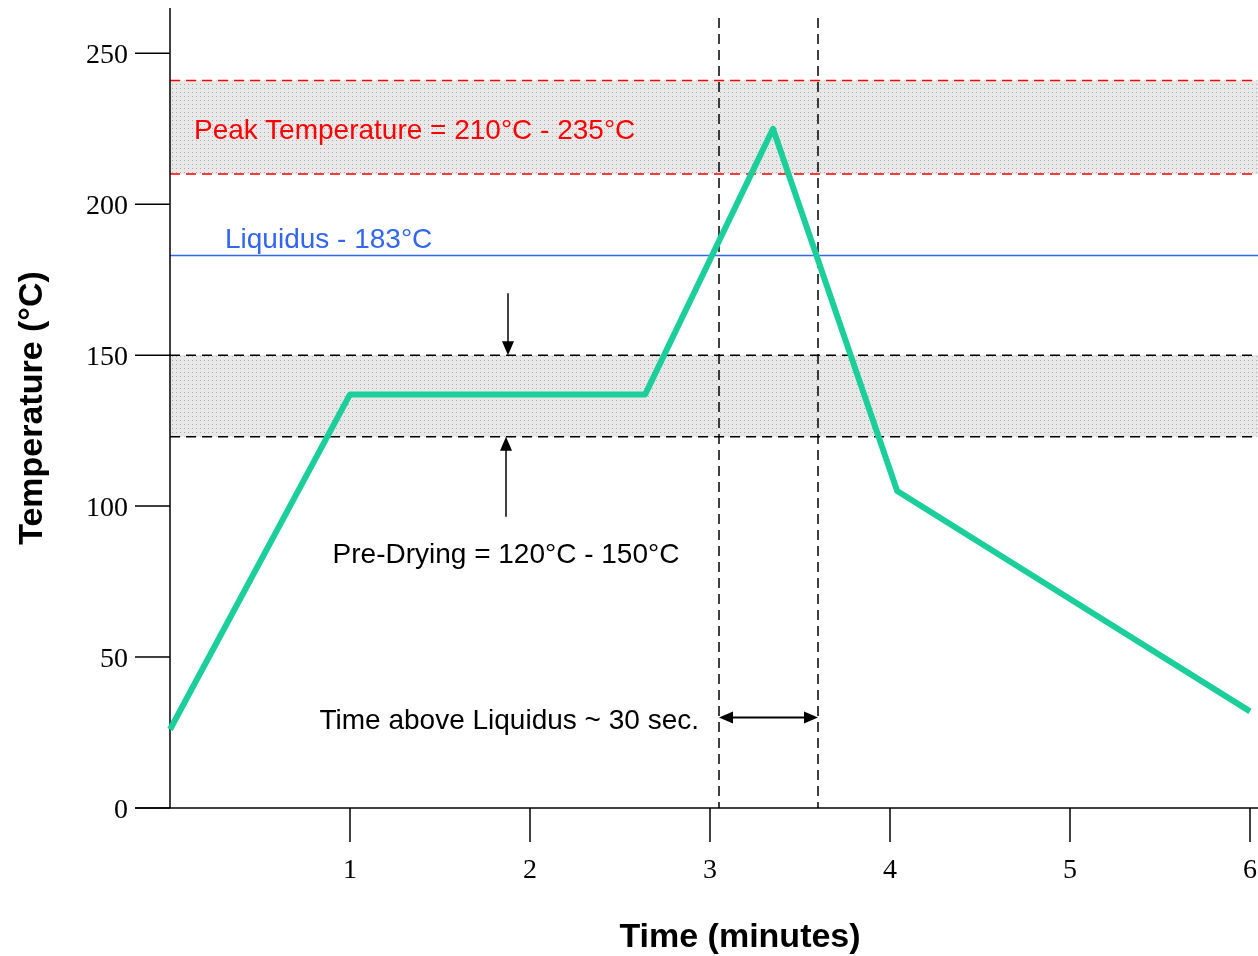 The height and width of the screenshot is (956, 1258). I want to click on x-tick-label: 5, so click(1070, 868).